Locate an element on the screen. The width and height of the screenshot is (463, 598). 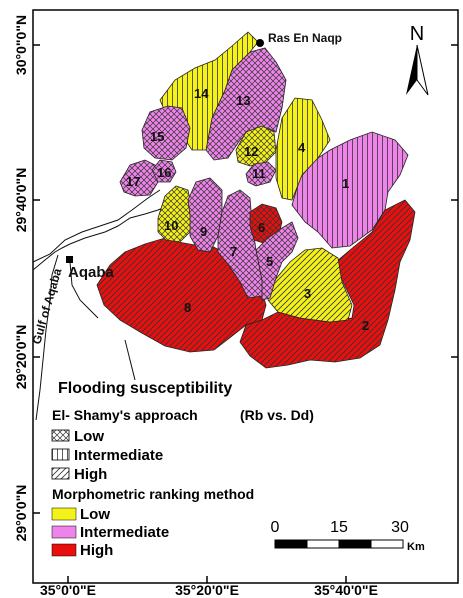
gulf-label: Gulf of Aqaba is located at coordinates (46, 305).